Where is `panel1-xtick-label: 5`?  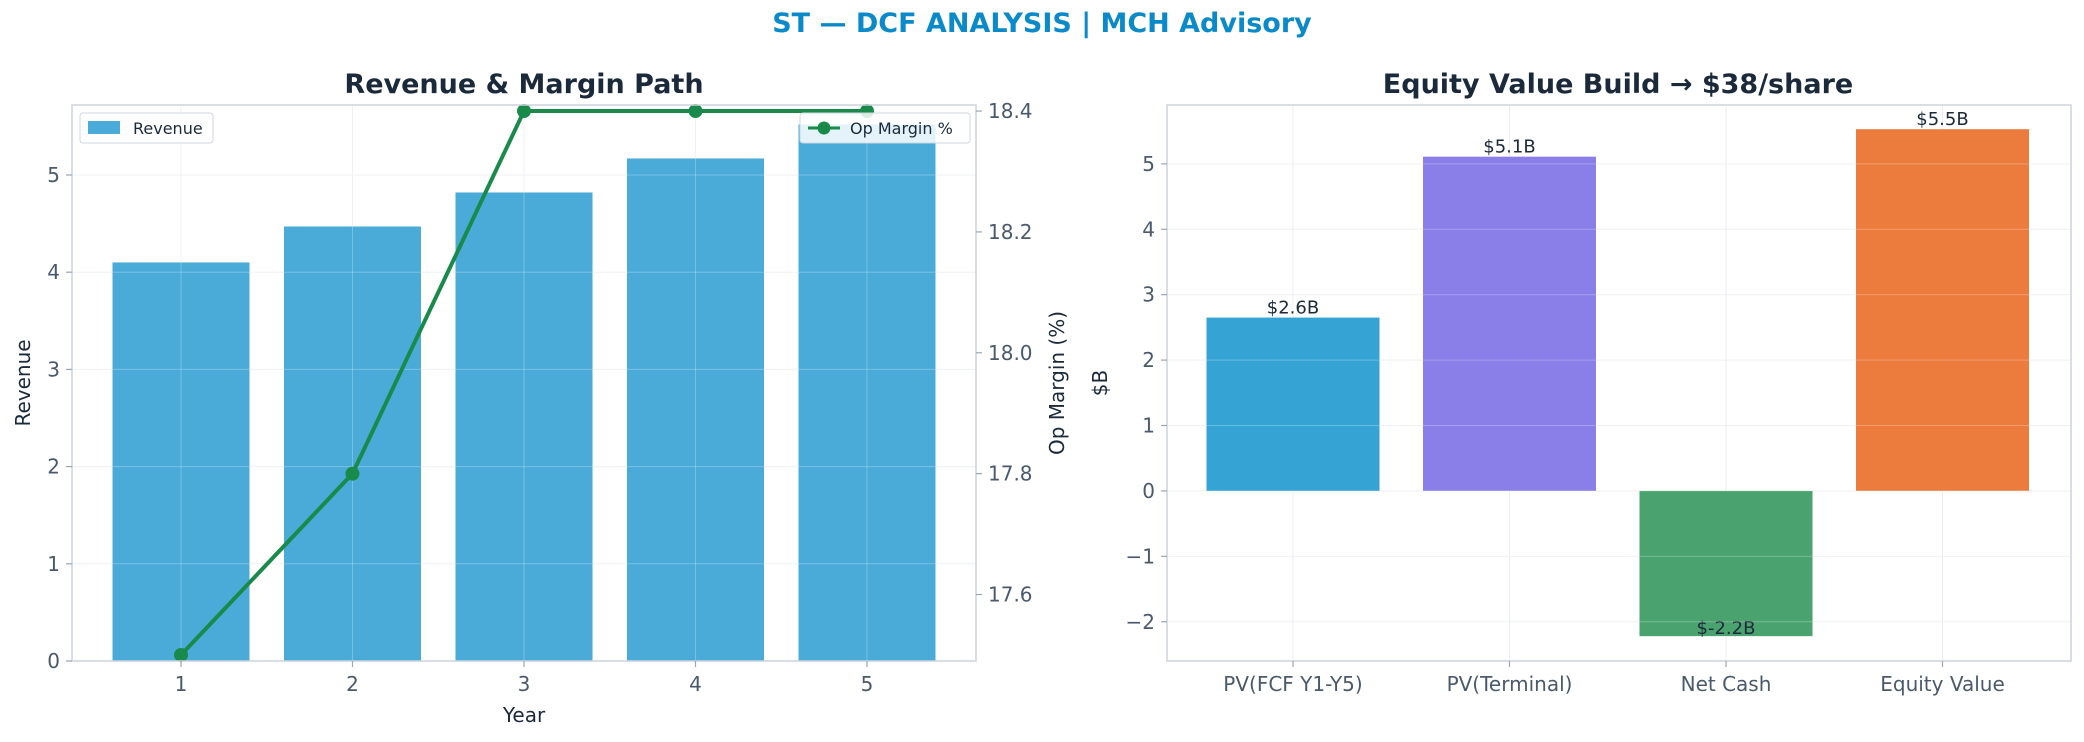
panel1-xtick-label: 5 is located at coordinates (867, 684).